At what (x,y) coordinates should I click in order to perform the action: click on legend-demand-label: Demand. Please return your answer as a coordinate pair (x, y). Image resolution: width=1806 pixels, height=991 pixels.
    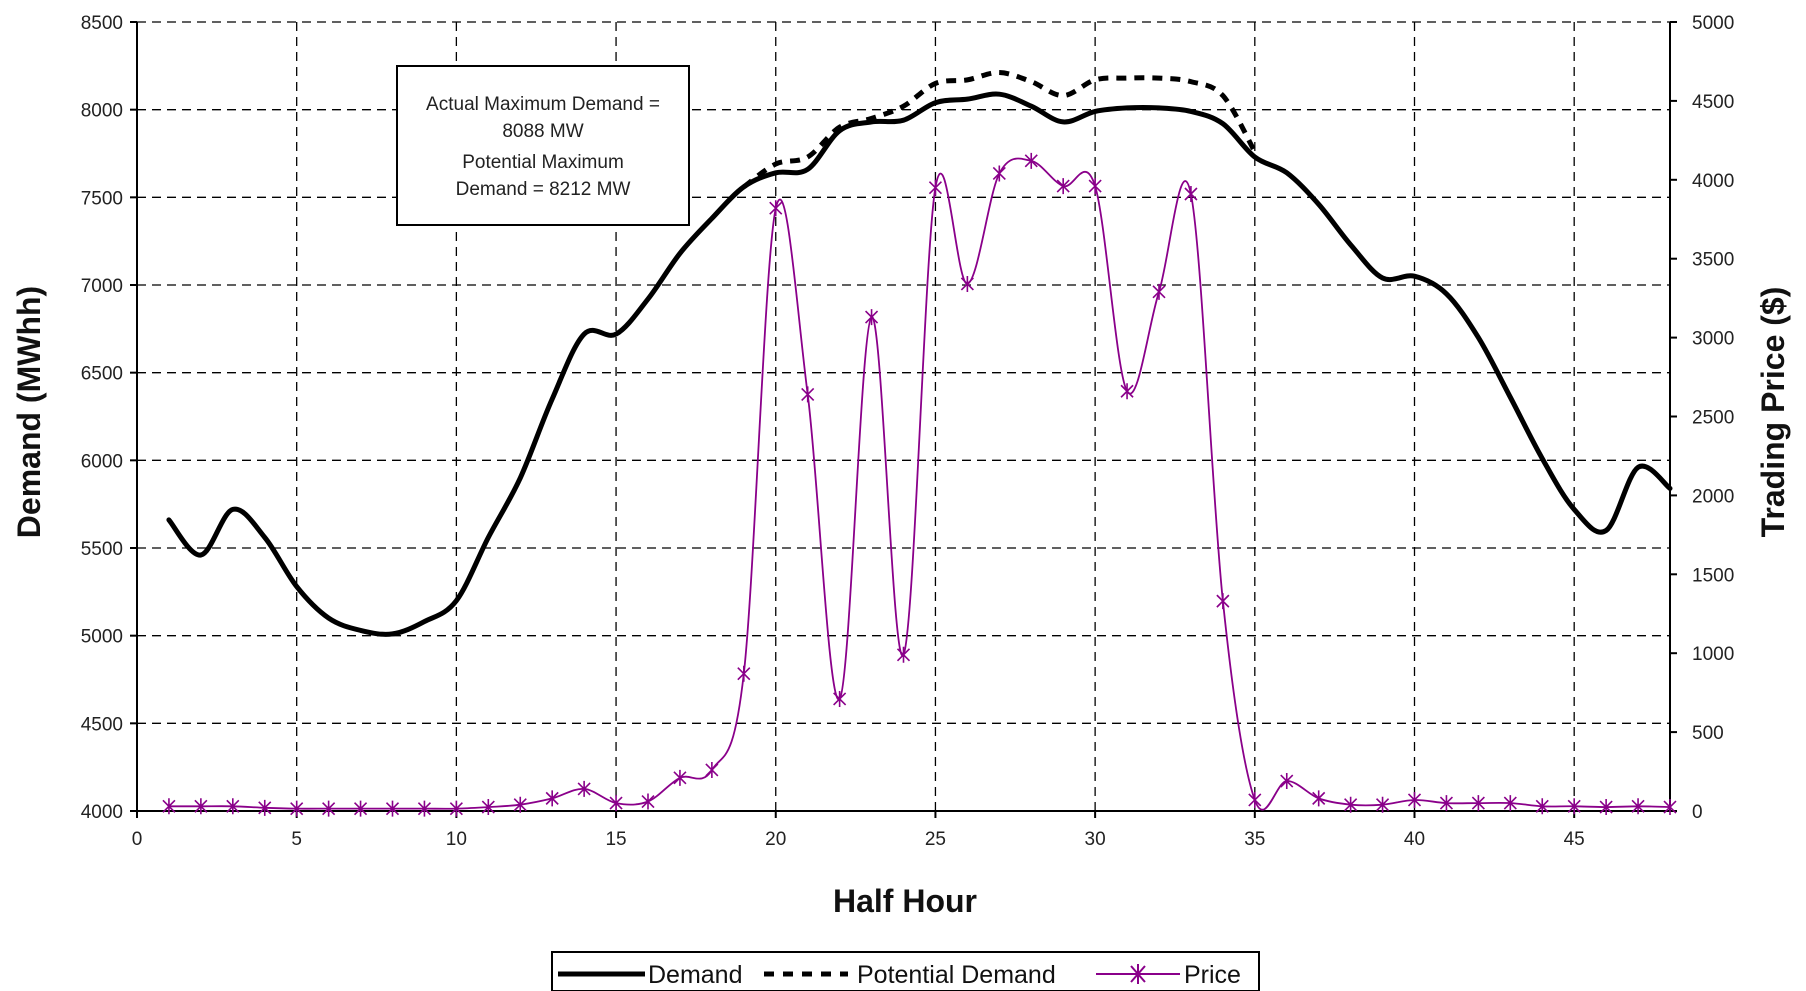
    Looking at the image, I should click on (695, 975).